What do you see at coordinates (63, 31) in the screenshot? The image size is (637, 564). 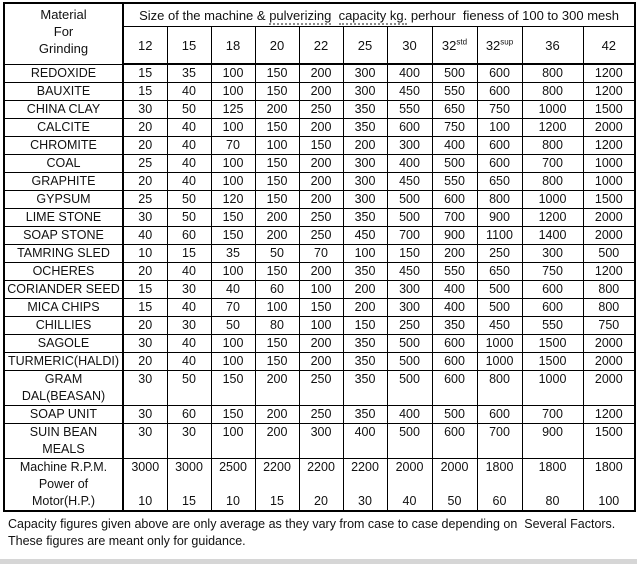 I see `material-header-line: For` at bounding box center [63, 31].